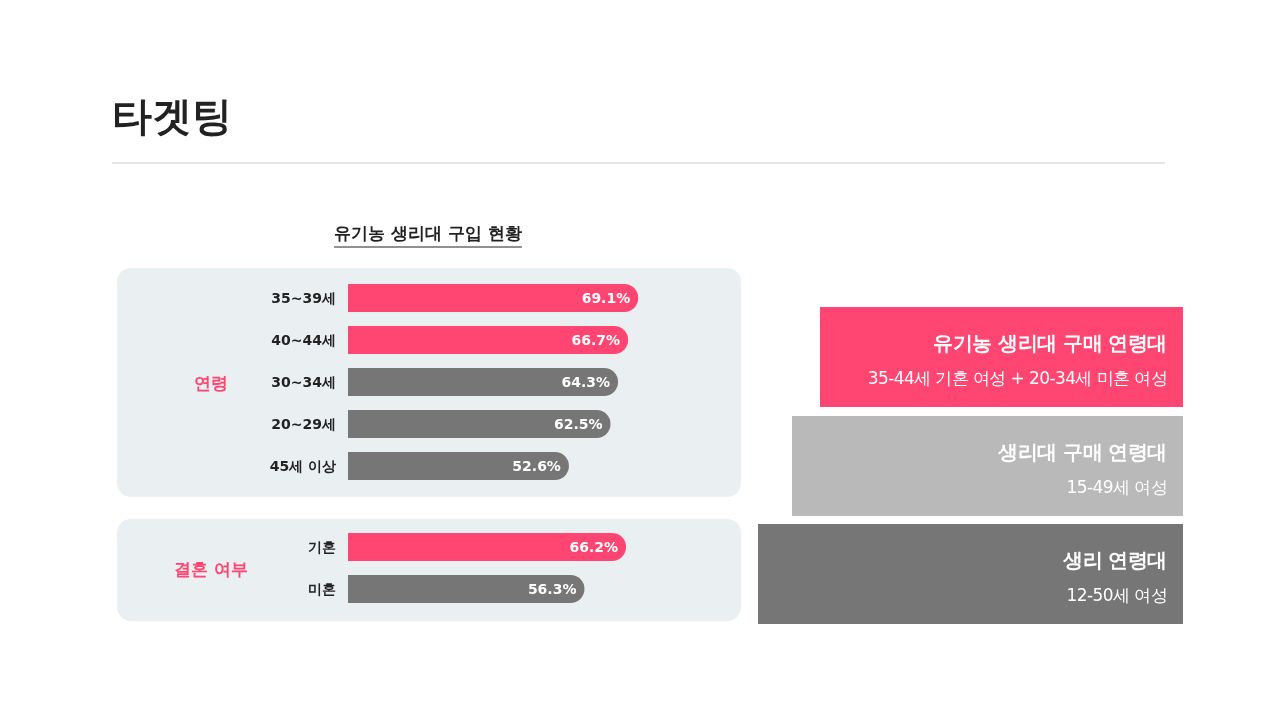 This screenshot has height=720, width=1280. Describe the element at coordinates (596, 340) in the screenshot. I see `data-label: 66.7%` at that location.